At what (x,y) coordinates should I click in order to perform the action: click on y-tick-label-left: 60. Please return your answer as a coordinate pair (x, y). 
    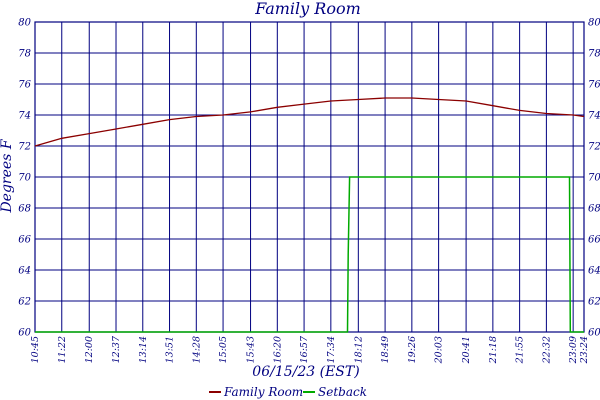
    Looking at the image, I should click on (24, 333).